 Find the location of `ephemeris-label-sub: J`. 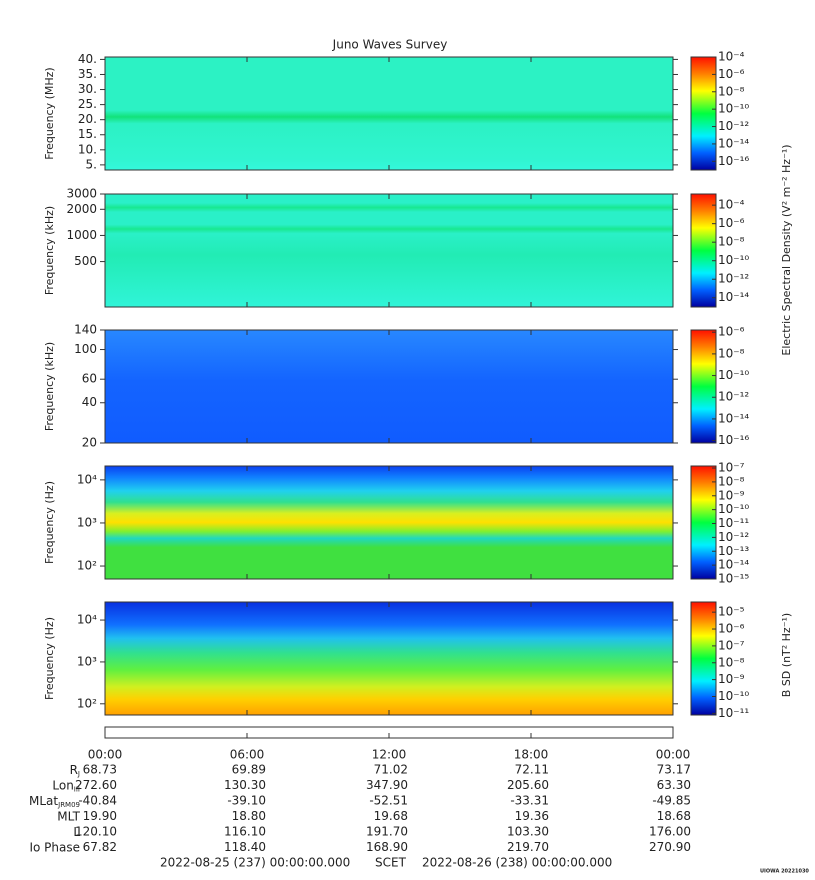

ephemeris-label-sub: J is located at coordinates (78, 774).